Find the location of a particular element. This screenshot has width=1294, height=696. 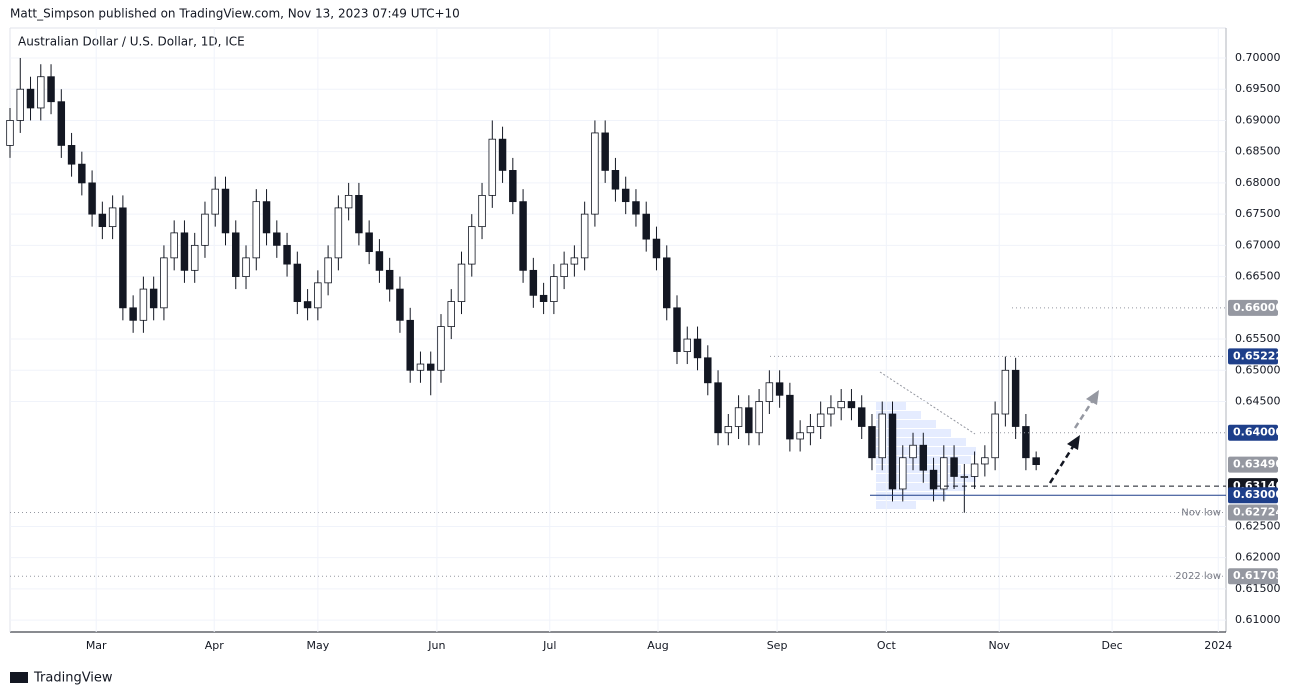

arrows is located at coordinates (1073, 437).